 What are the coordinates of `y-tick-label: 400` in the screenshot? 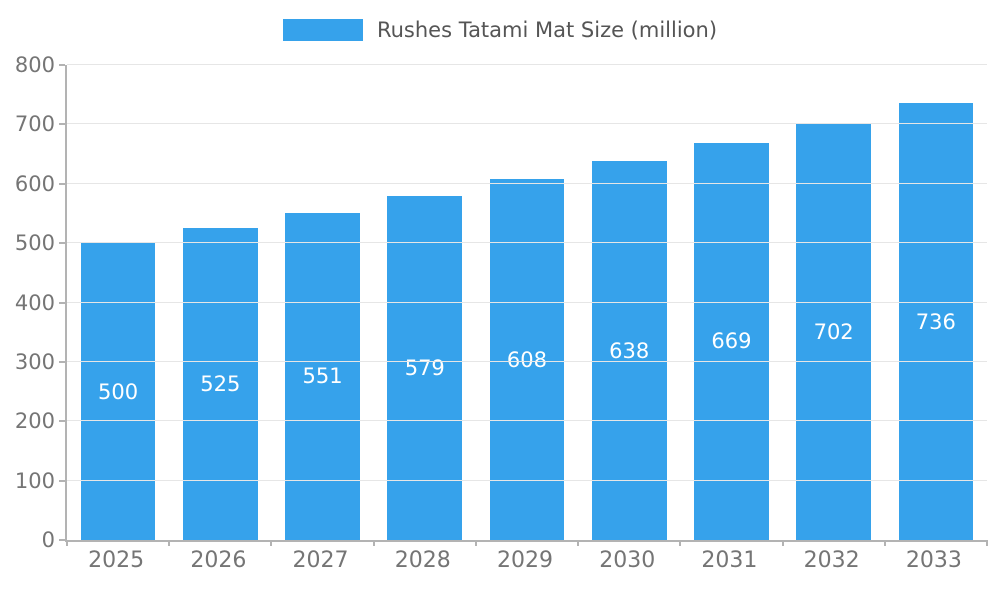 It's located at (34, 302).